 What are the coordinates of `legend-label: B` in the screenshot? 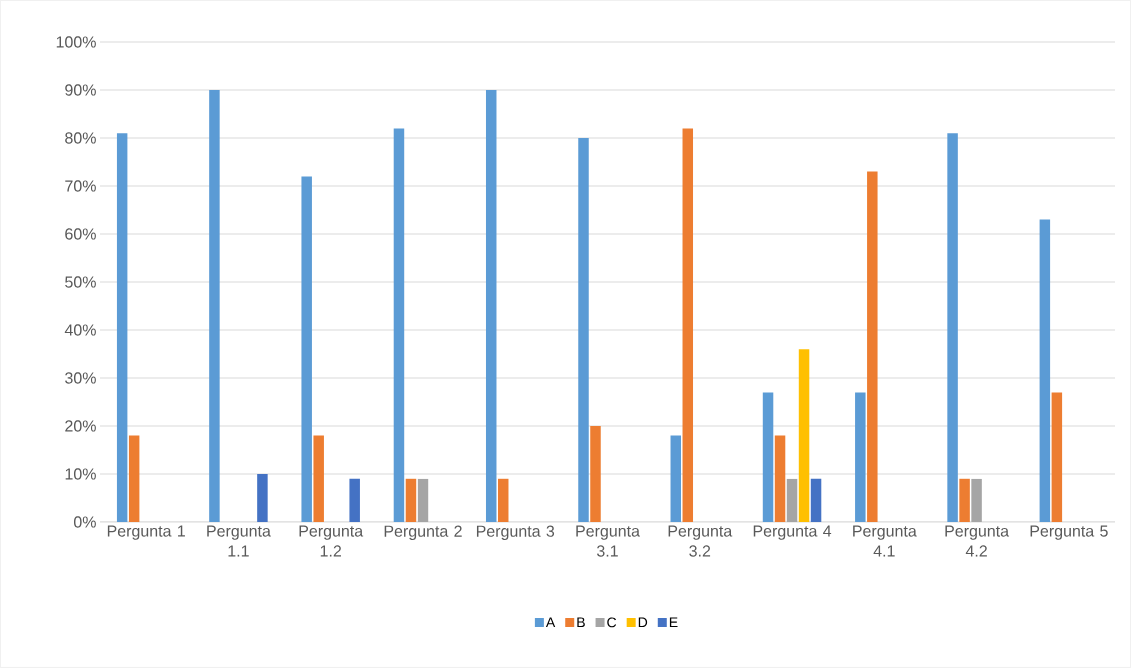 It's located at (581, 622).